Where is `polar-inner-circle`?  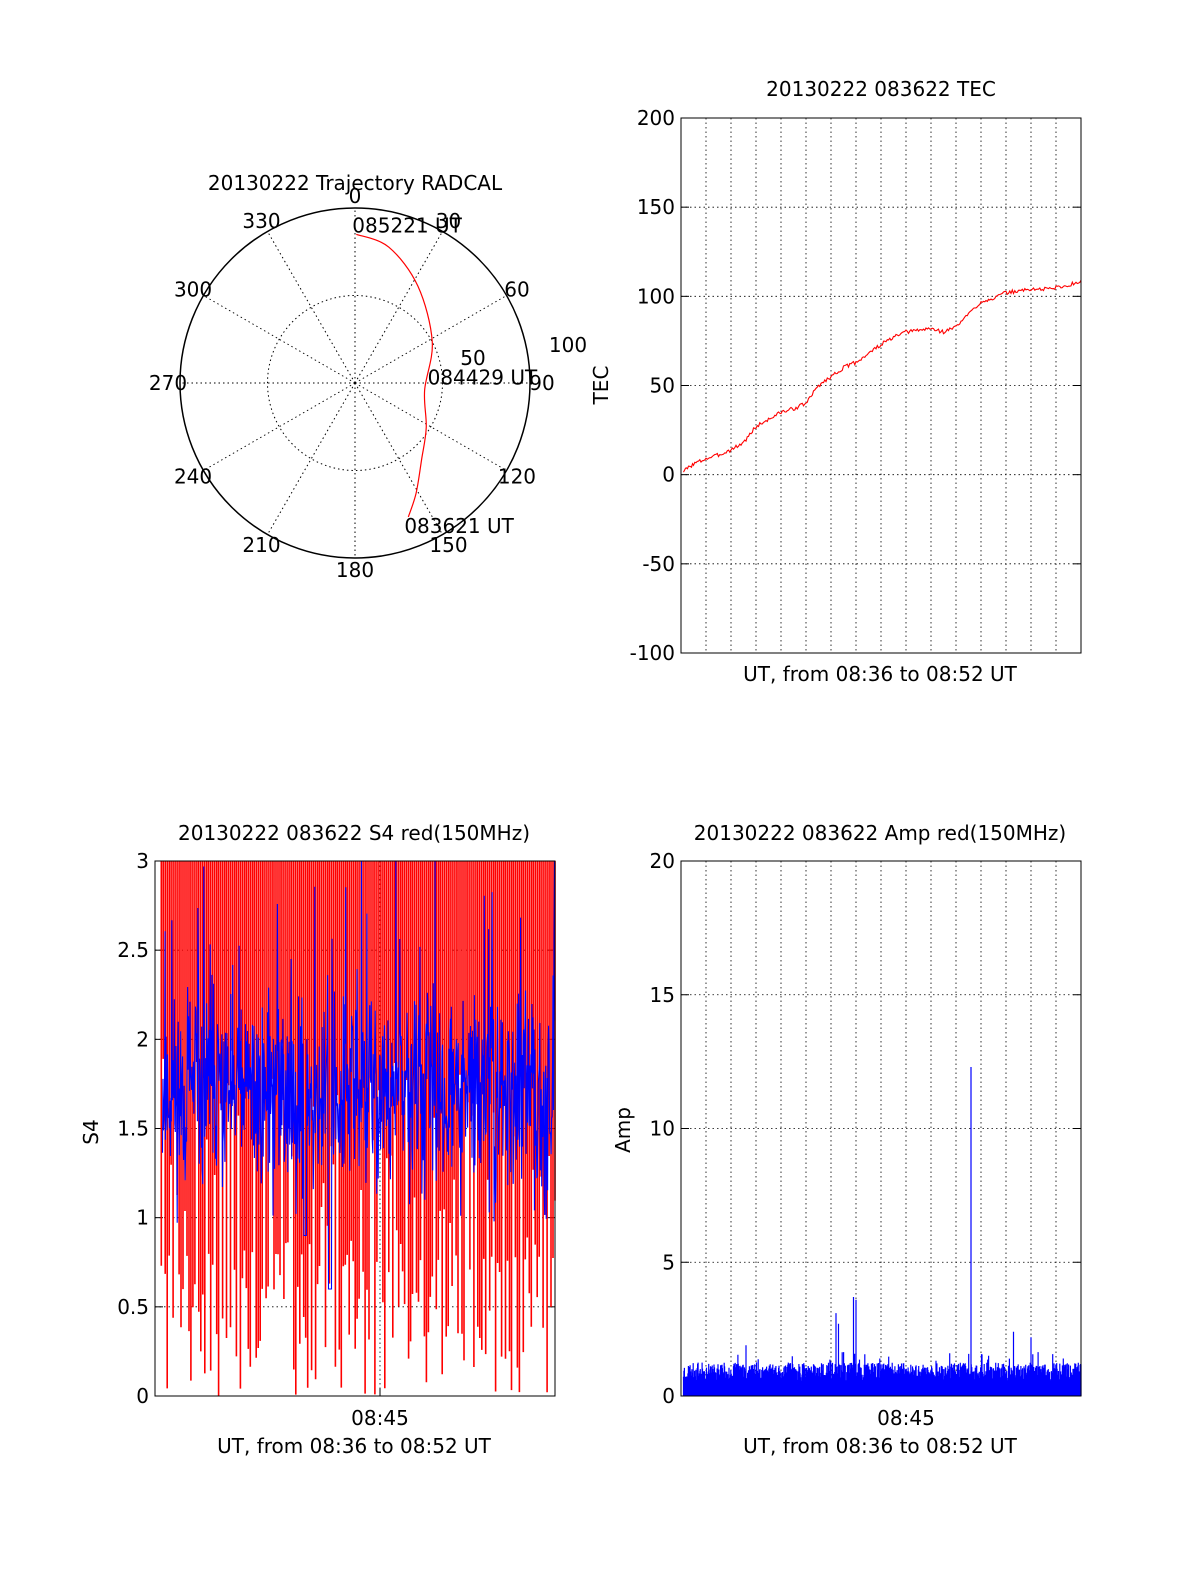 polar-inner-circle is located at coordinates (355, 383).